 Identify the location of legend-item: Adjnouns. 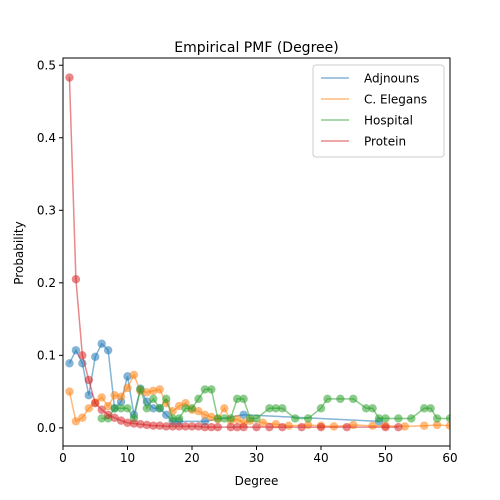
(370, 79).